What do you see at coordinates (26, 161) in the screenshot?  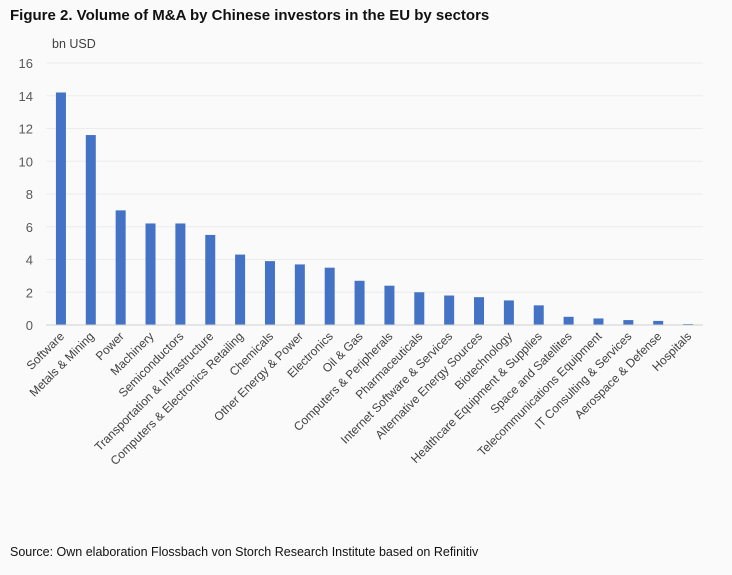 I see `y-tick-label: 10` at bounding box center [26, 161].